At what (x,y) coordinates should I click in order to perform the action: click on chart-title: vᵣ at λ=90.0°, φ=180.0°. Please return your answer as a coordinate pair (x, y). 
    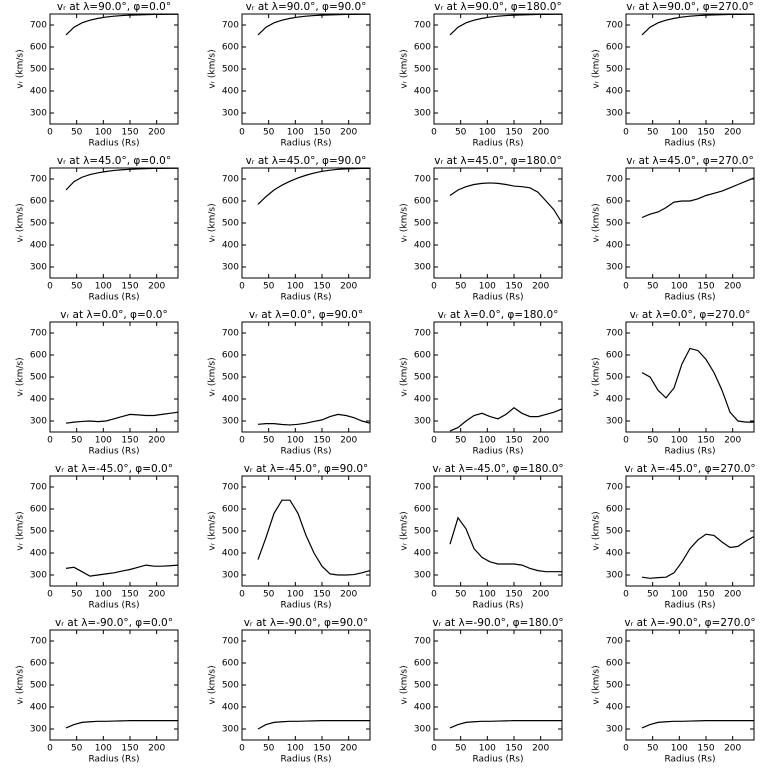
    Looking at the image, I should click on (498, 7).